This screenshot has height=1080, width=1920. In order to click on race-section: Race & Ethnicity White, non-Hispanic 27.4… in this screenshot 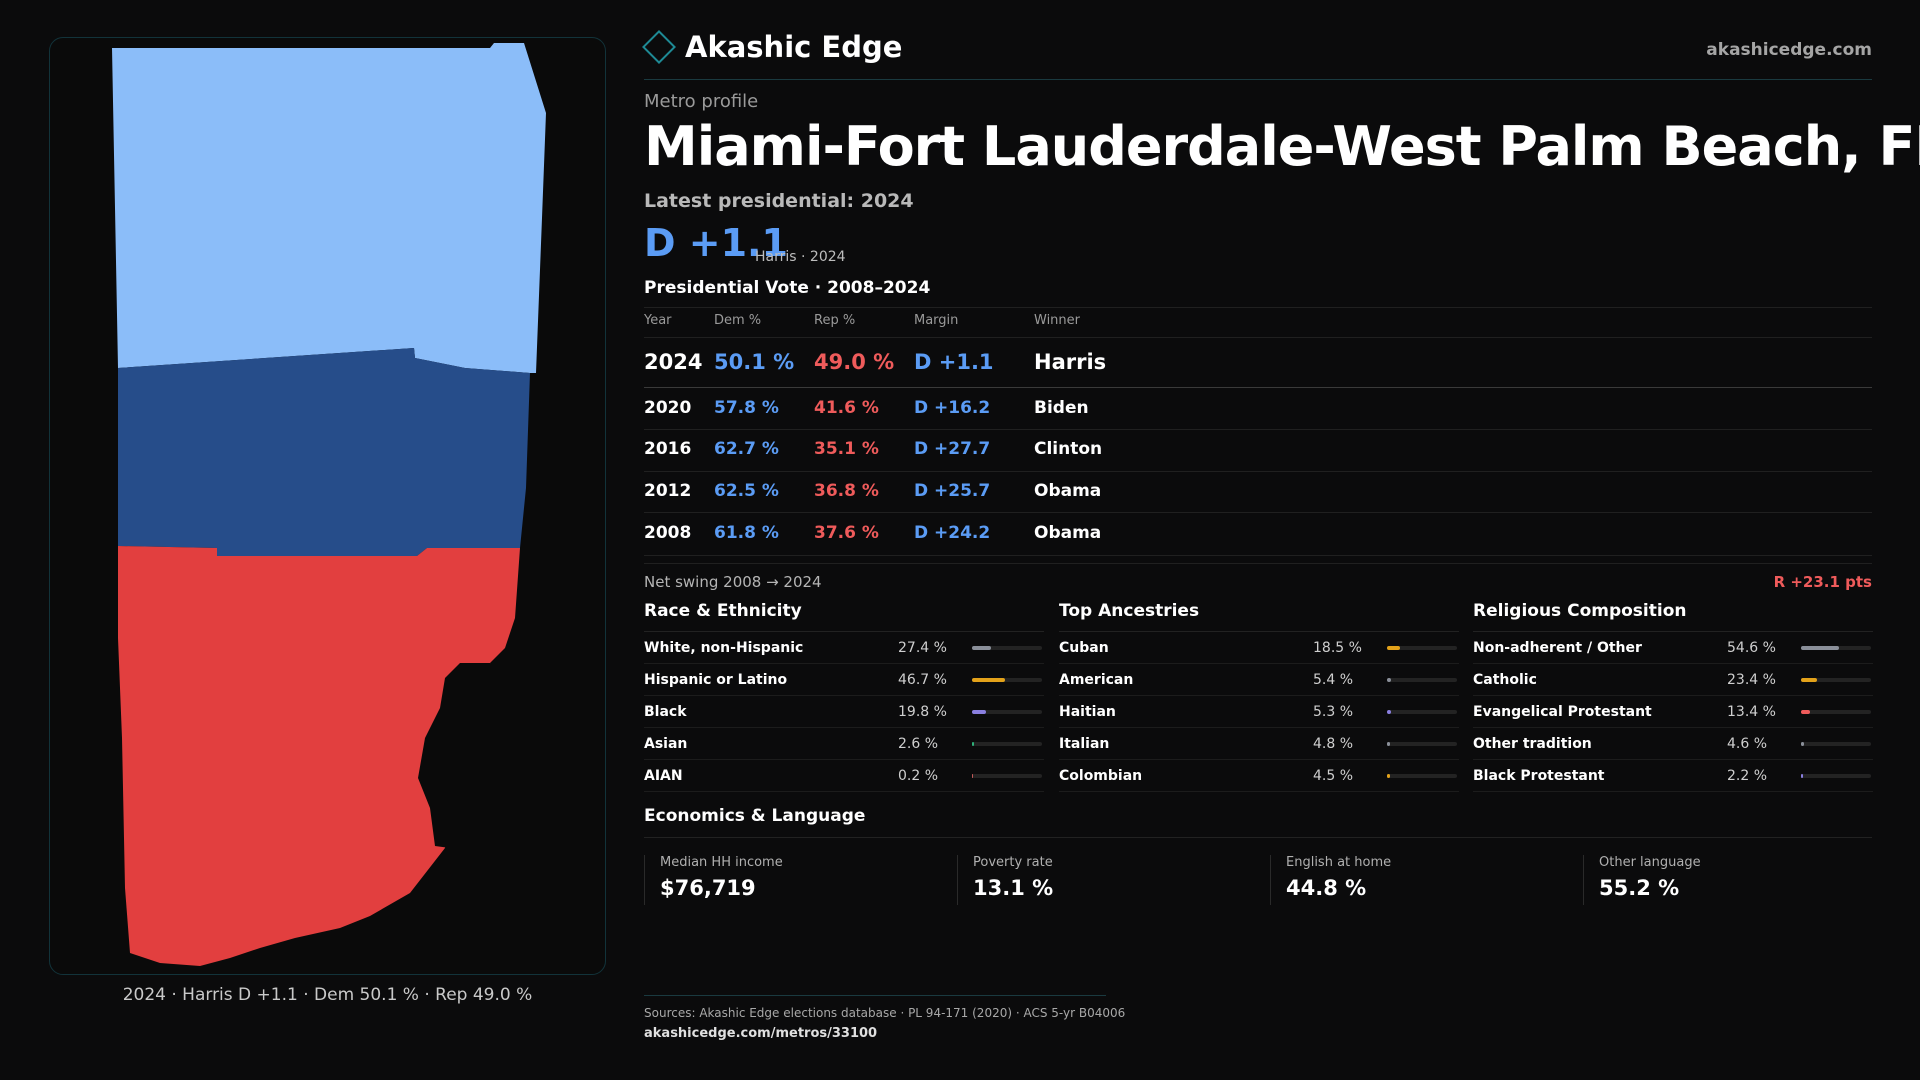, I will do `click(844, 696)`.